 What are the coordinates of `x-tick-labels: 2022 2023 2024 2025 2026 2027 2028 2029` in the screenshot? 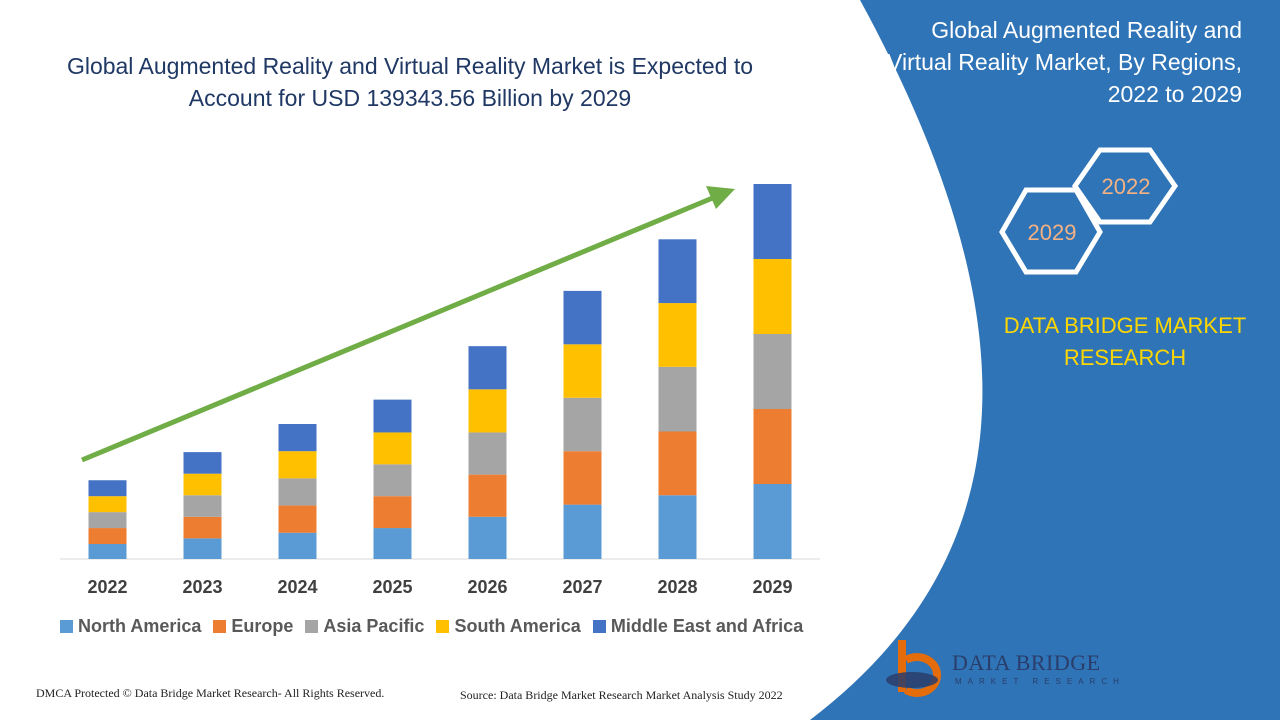 It's located at (439, 587).